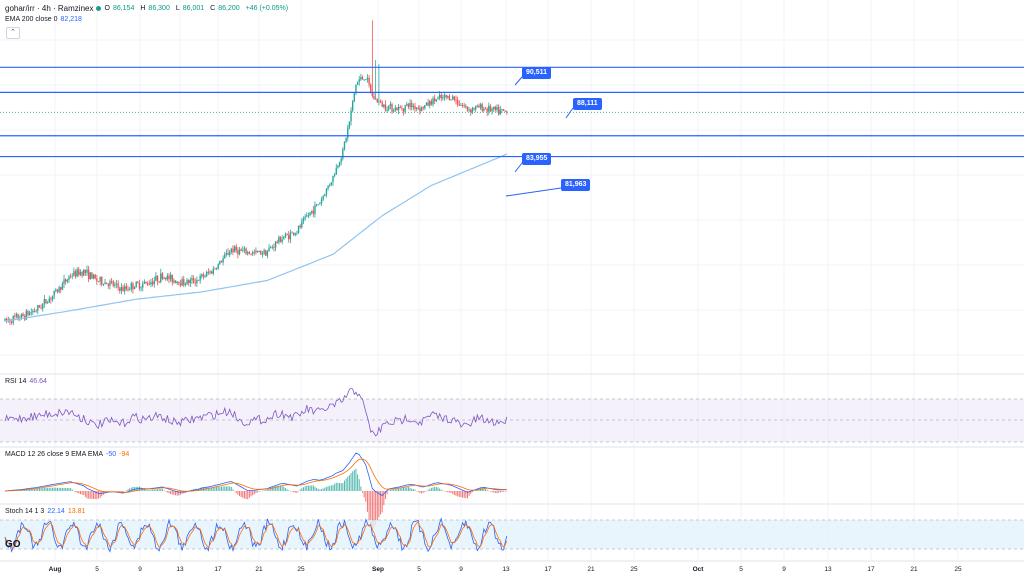  I want to click on macd-signal-line, so click(255, 475).